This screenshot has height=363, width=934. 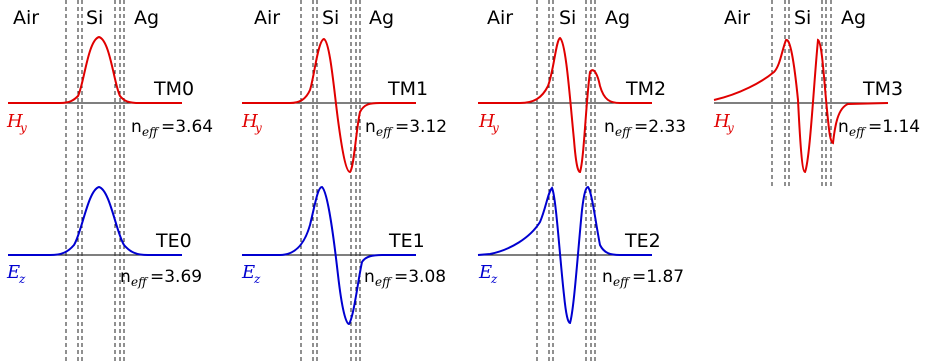 I want to click on panel-3-tm-neff-sub: eff, so click(x=858, y=132).